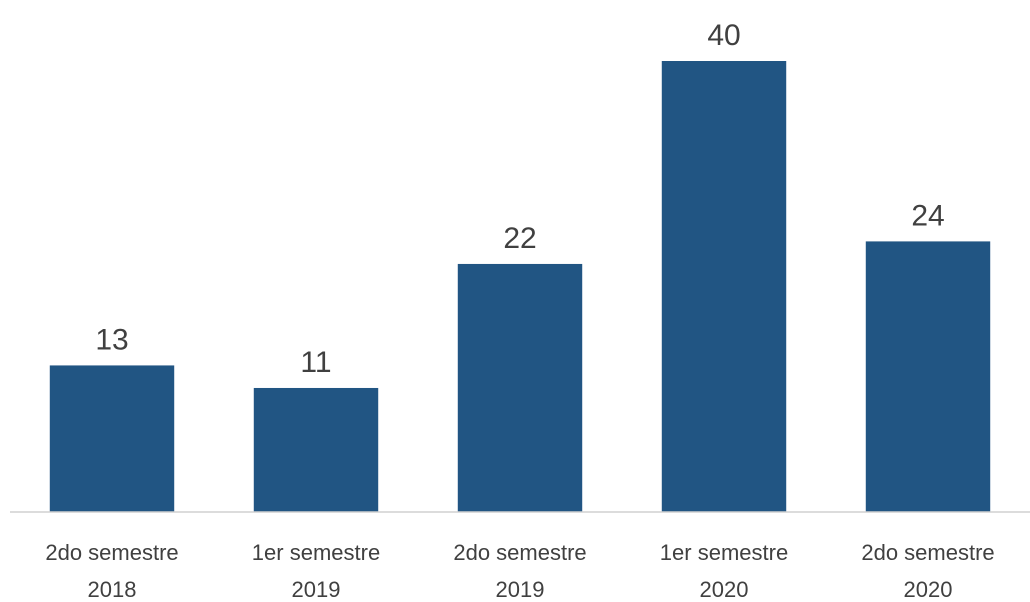  Describe the element at coordinates (111, 339) in the screenshot. I see `data-label: 13` at that location.